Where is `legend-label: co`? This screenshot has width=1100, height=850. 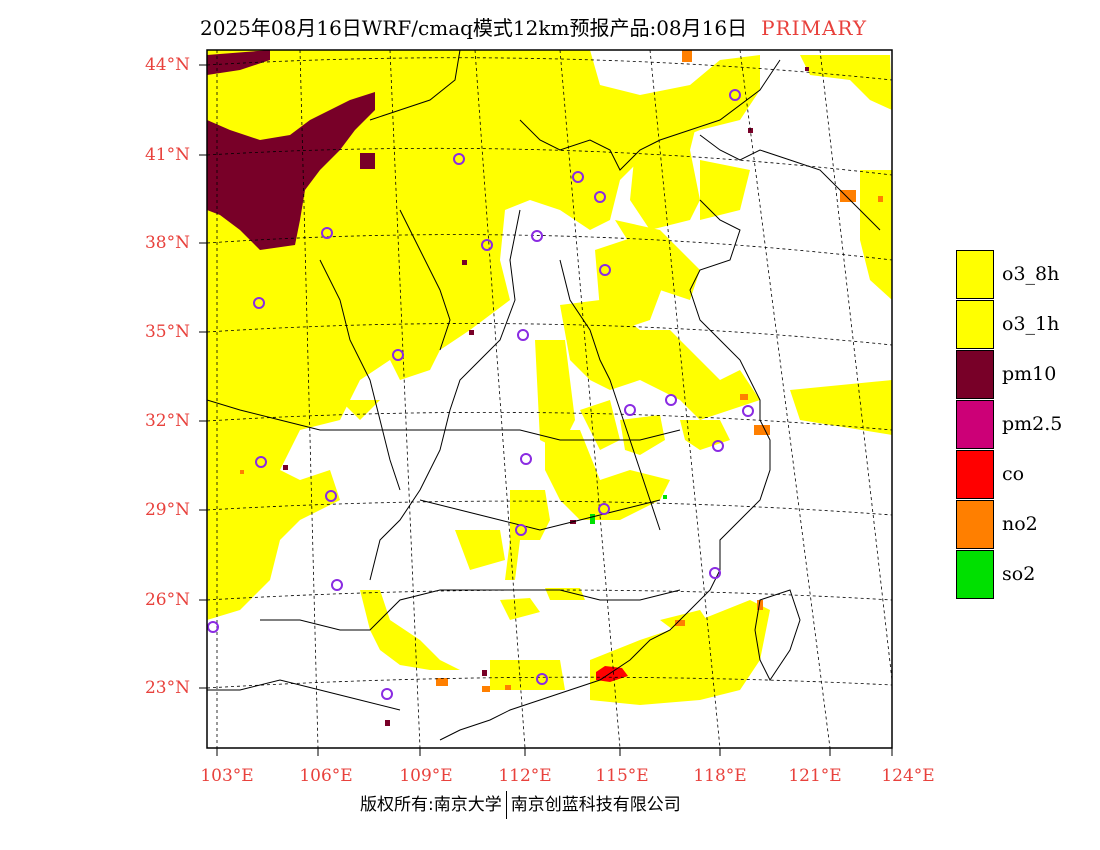
legend-label: co is located at coordinates (1013, 474).